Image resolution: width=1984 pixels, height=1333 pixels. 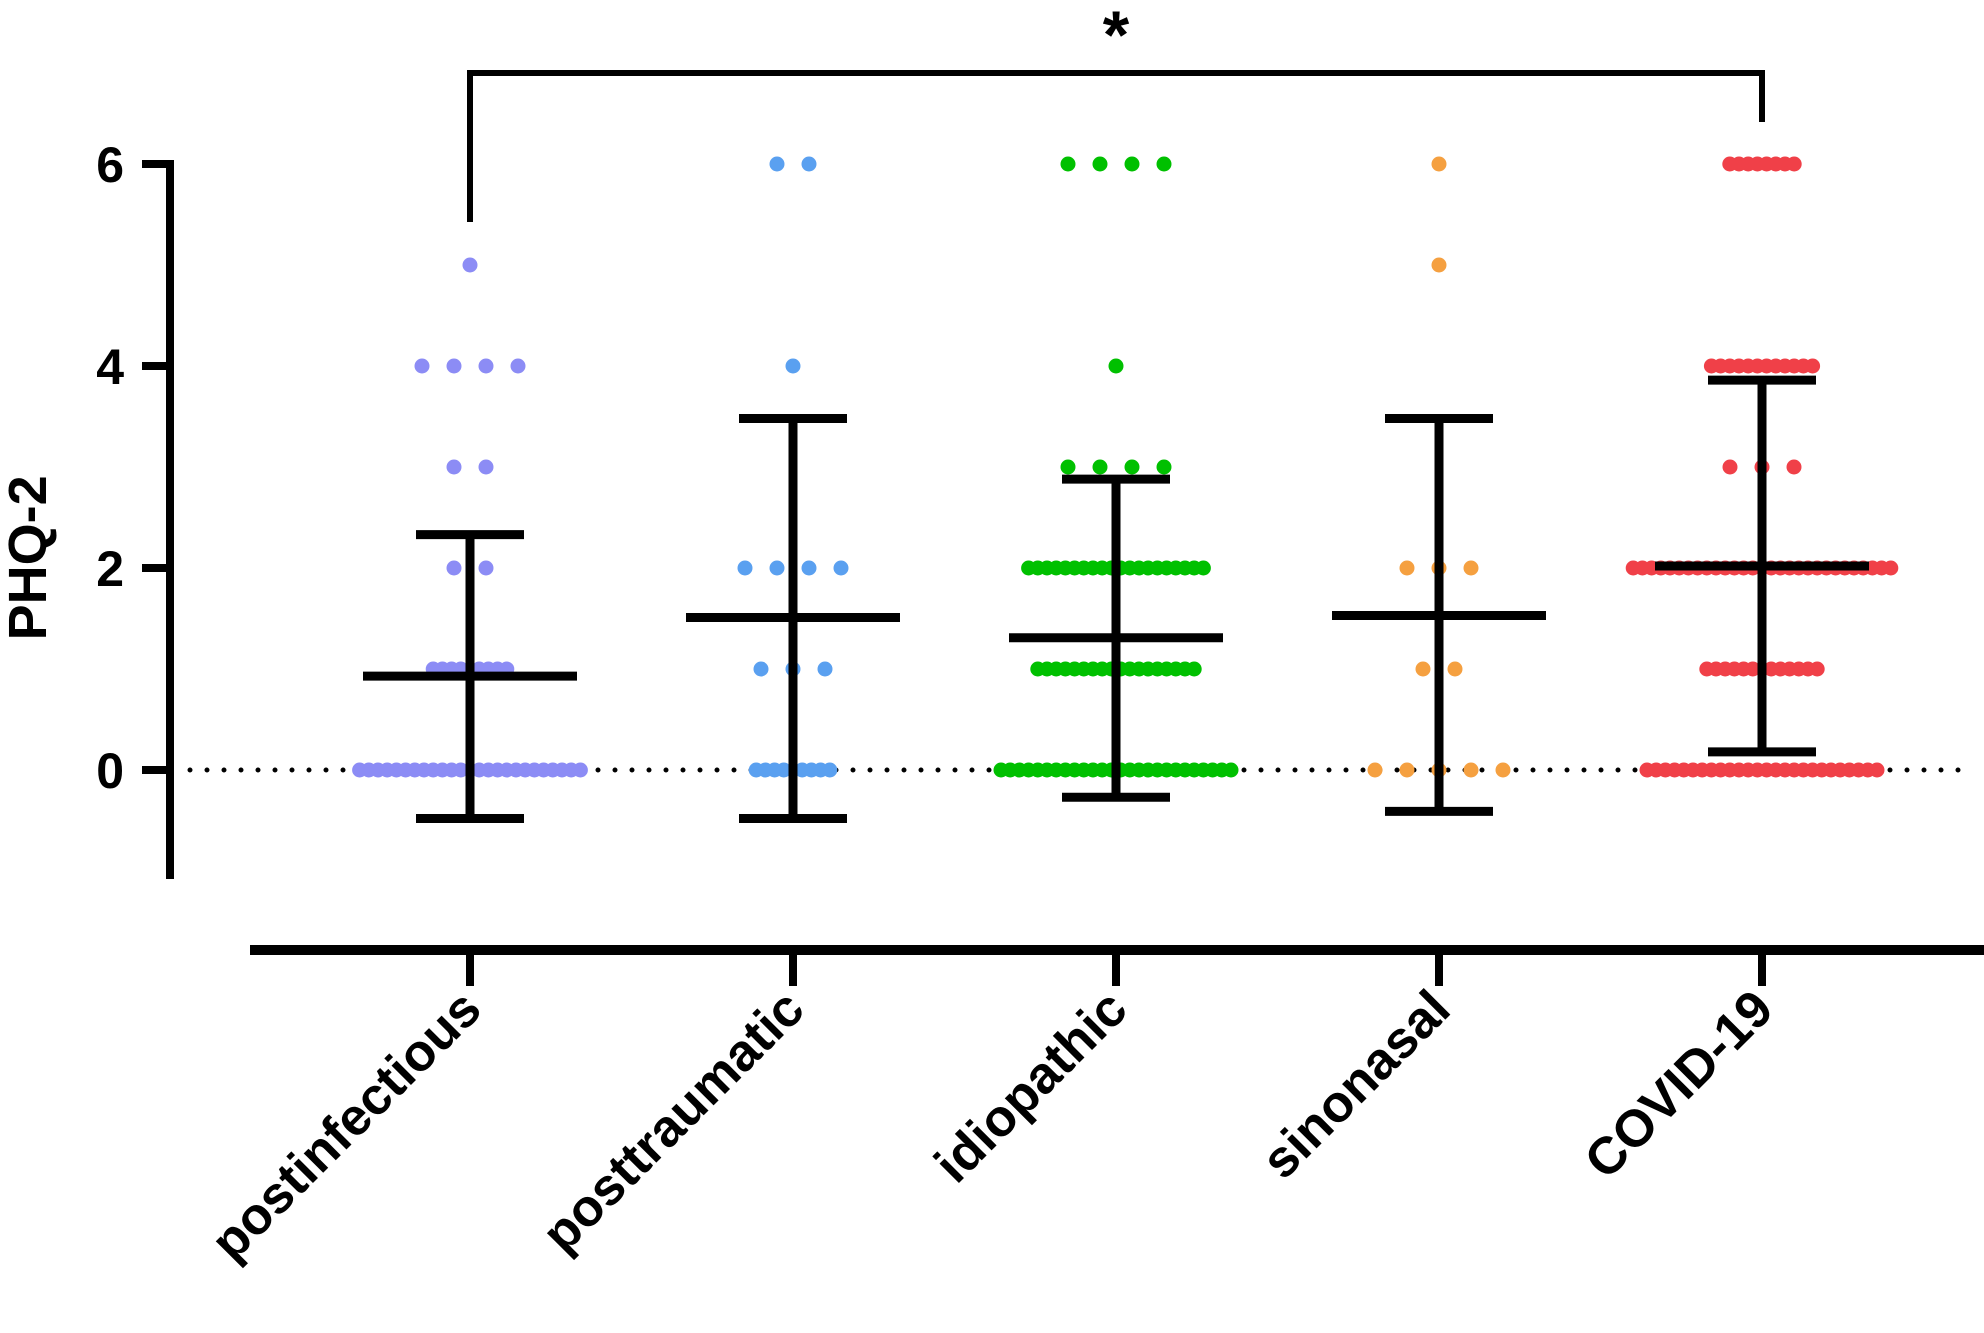 What do you see at coordinates (110, 165) in the screenshot?
I see `y-tick-label-6: 6` at bounding box center [110, 165].